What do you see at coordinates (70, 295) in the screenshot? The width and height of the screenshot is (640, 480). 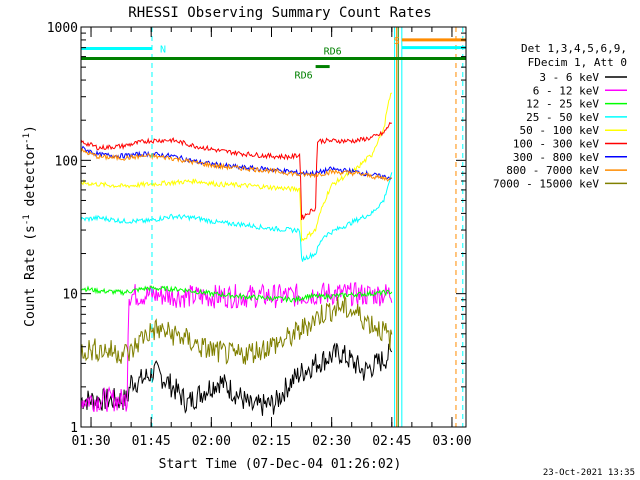 I see `y-tick-label: 10` at bounding box center [70, 295].